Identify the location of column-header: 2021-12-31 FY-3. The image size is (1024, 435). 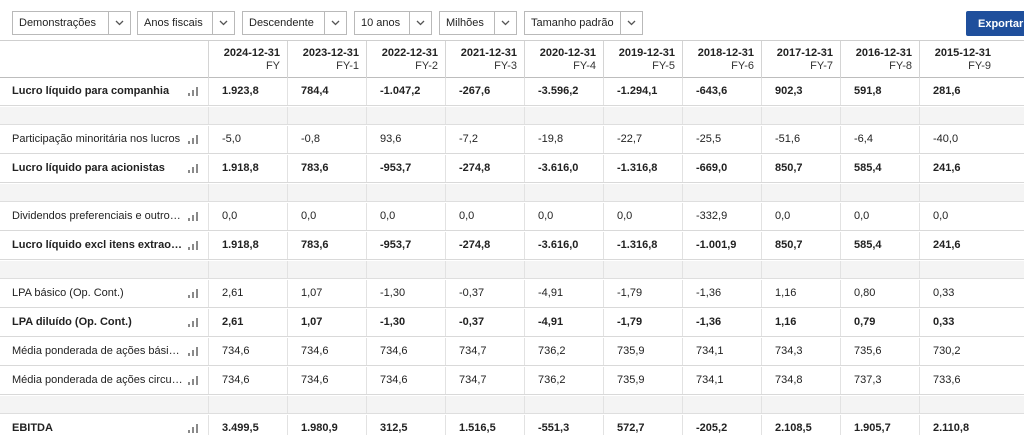
(484, 59).